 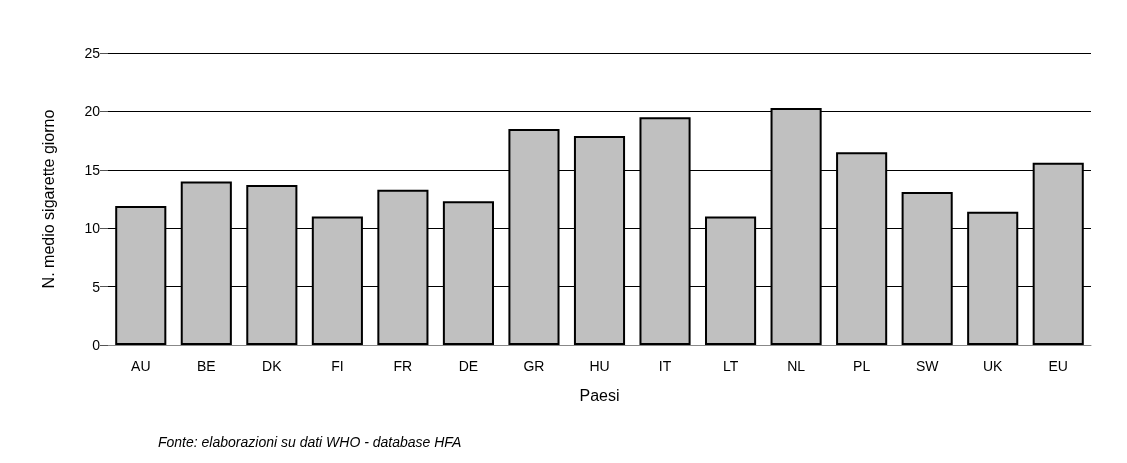 What do you see at coordinates (534, 366) in the screenshot?
I see `x-tick-label: GR` at bounding box center [534, 366].